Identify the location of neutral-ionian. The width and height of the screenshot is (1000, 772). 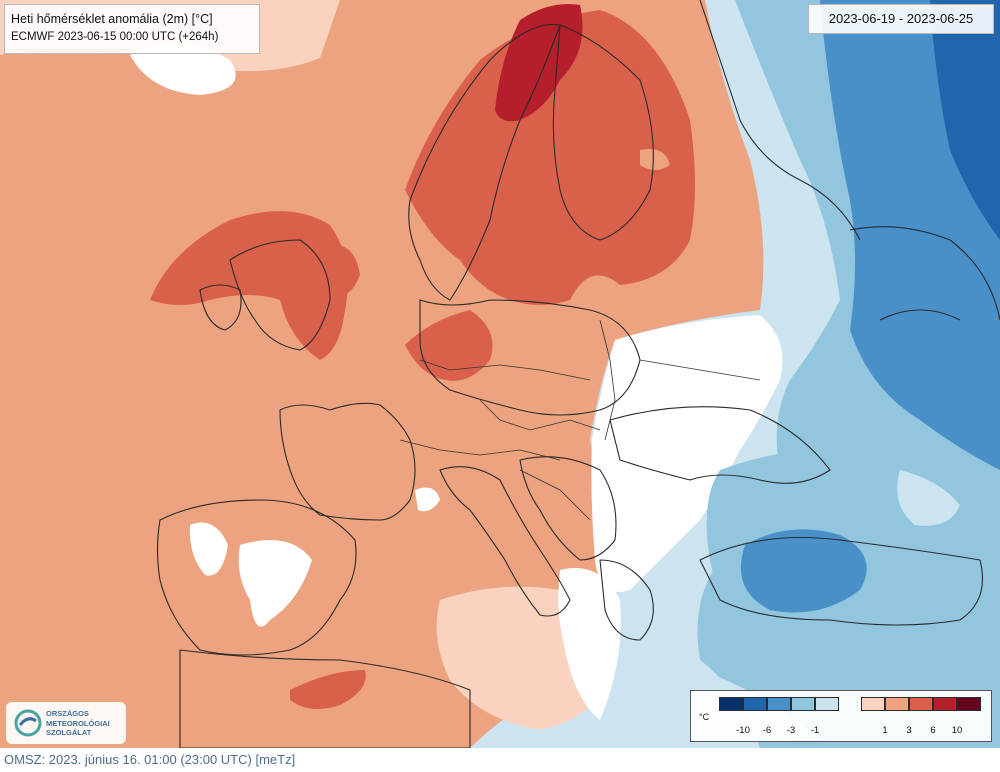
(589, 644).